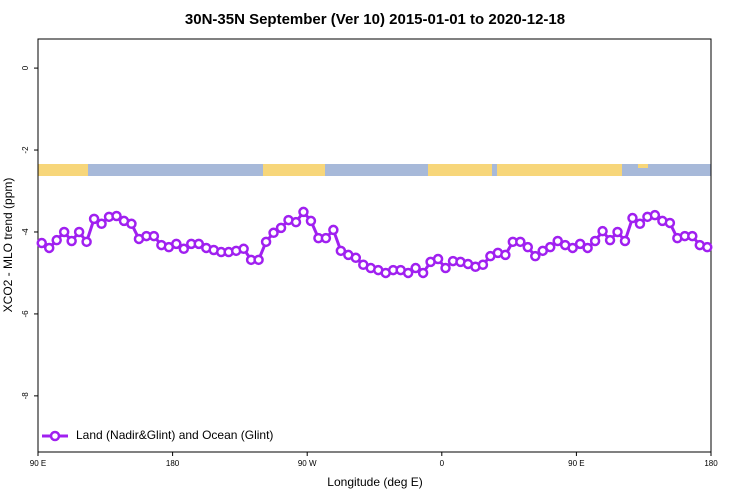 This screenshot has height=500, width=750. I want to click on y-tick-label: -4, so click(25, 232).